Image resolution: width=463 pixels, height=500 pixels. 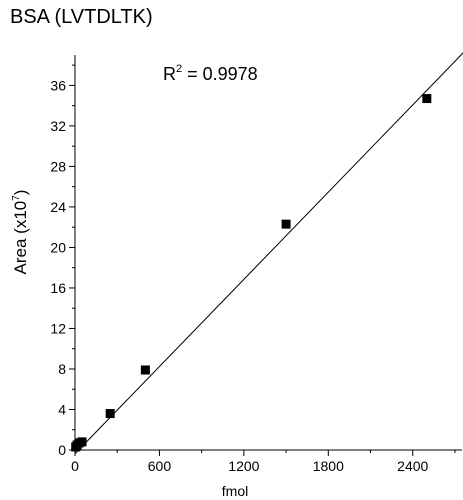 I want to click on r-squared-value: = 0.9978, so click(x=220, y=74).